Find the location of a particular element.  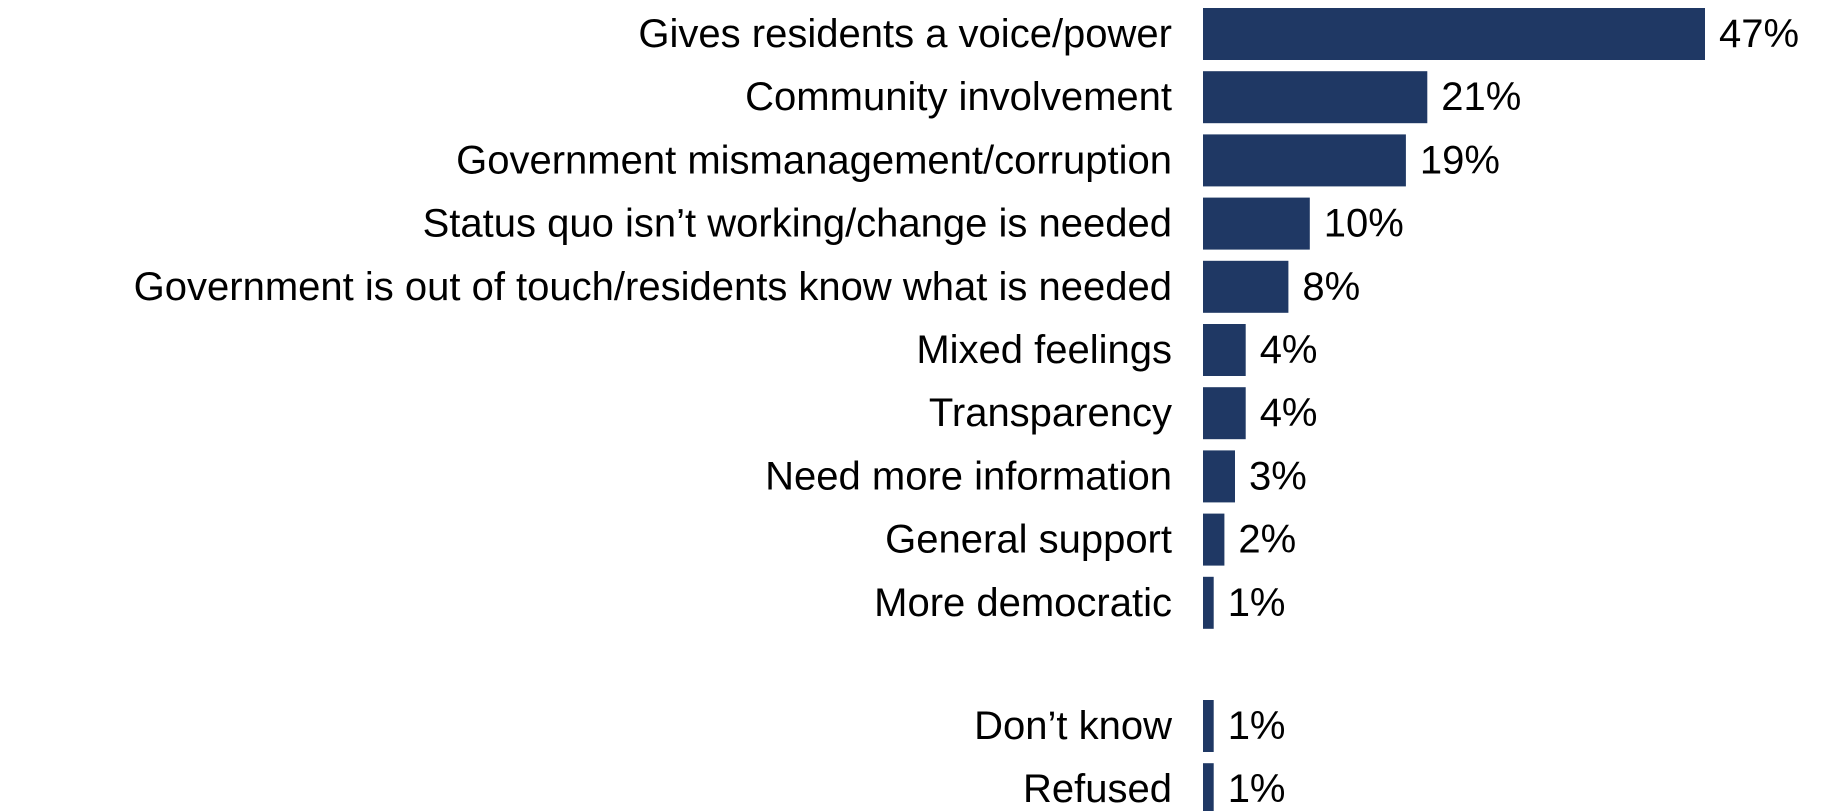

bar-refused is located at coordinates (1208, 787).